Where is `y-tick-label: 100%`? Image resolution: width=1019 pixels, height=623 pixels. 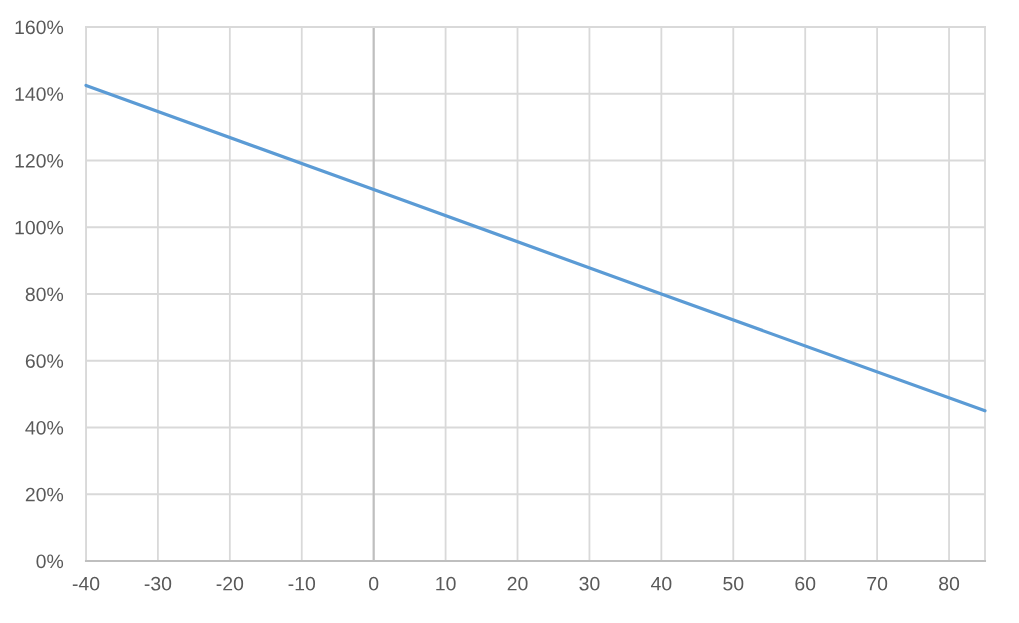 y-tick-label: 100% is located at coordinates (39, 227).